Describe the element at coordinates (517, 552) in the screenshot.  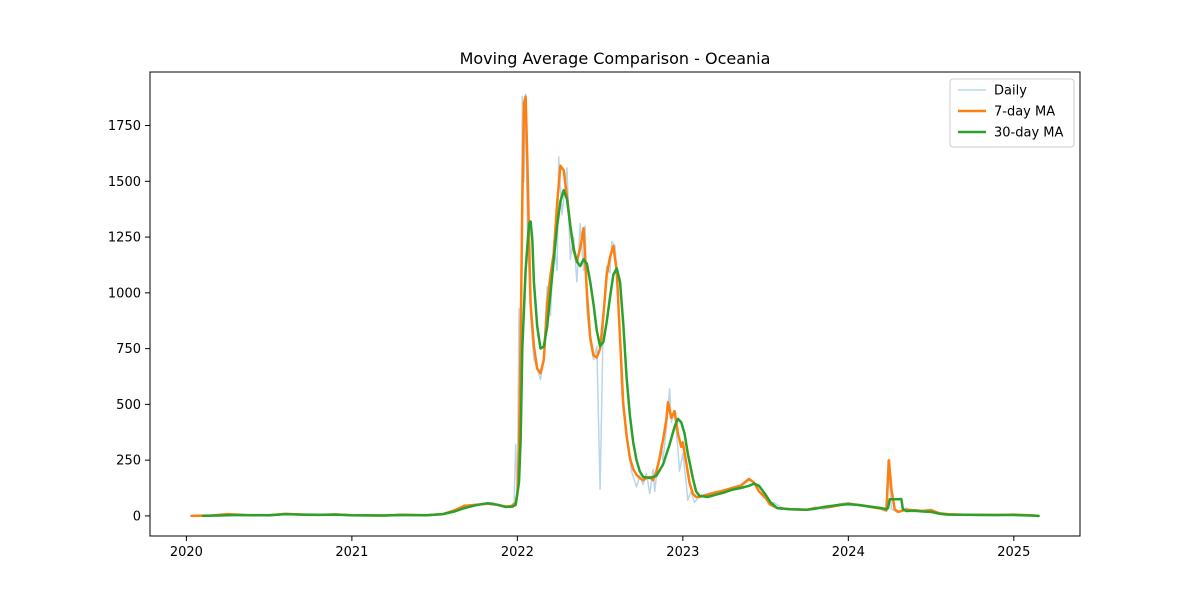
I see `x-tick-label: 2022` at that location.